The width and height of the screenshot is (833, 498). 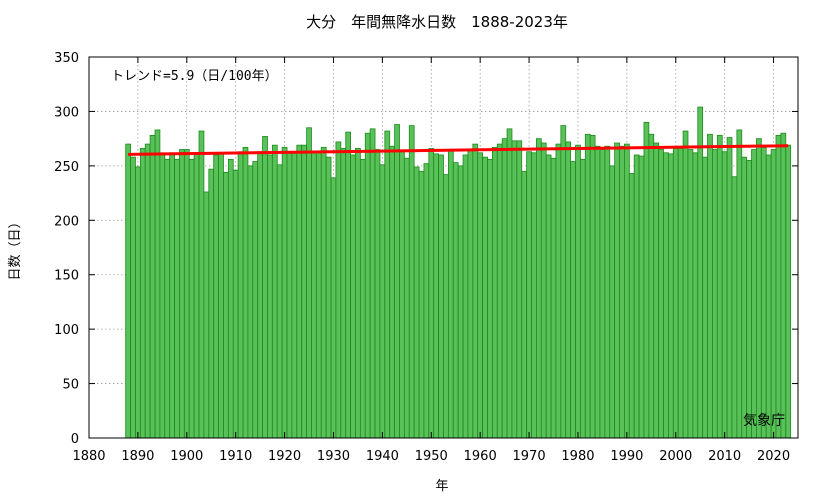 I want to click on x-tick-label: 1940, so click(x=382, y=456).